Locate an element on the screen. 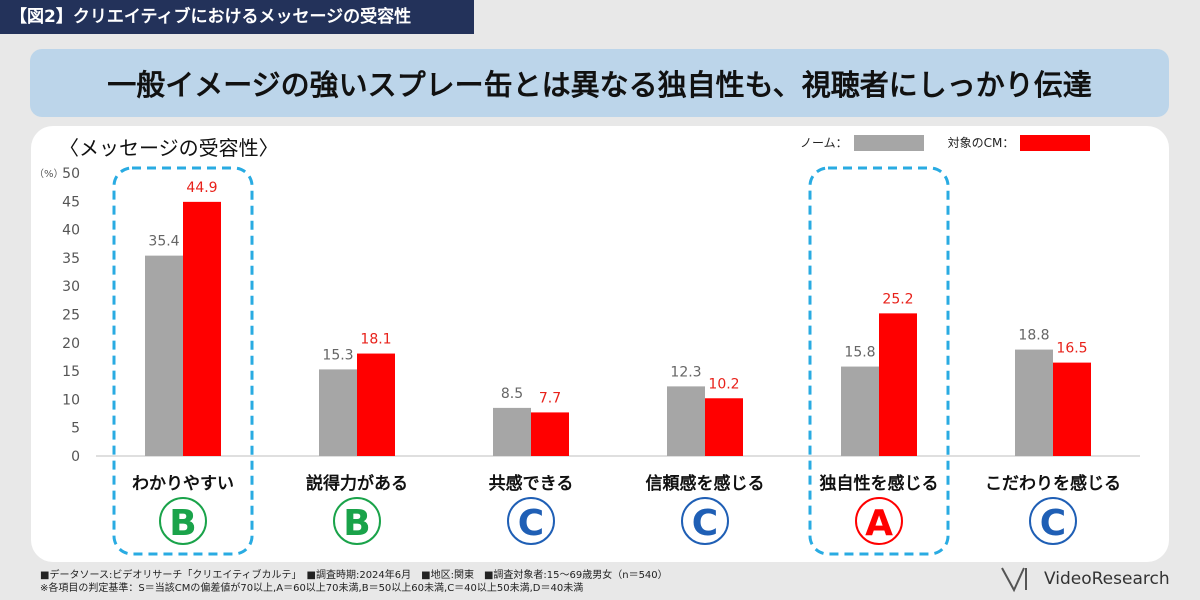 This screenshot has width=1200, height=600. category-label: こだわりを感じる is located at coordinates (1053, 483).